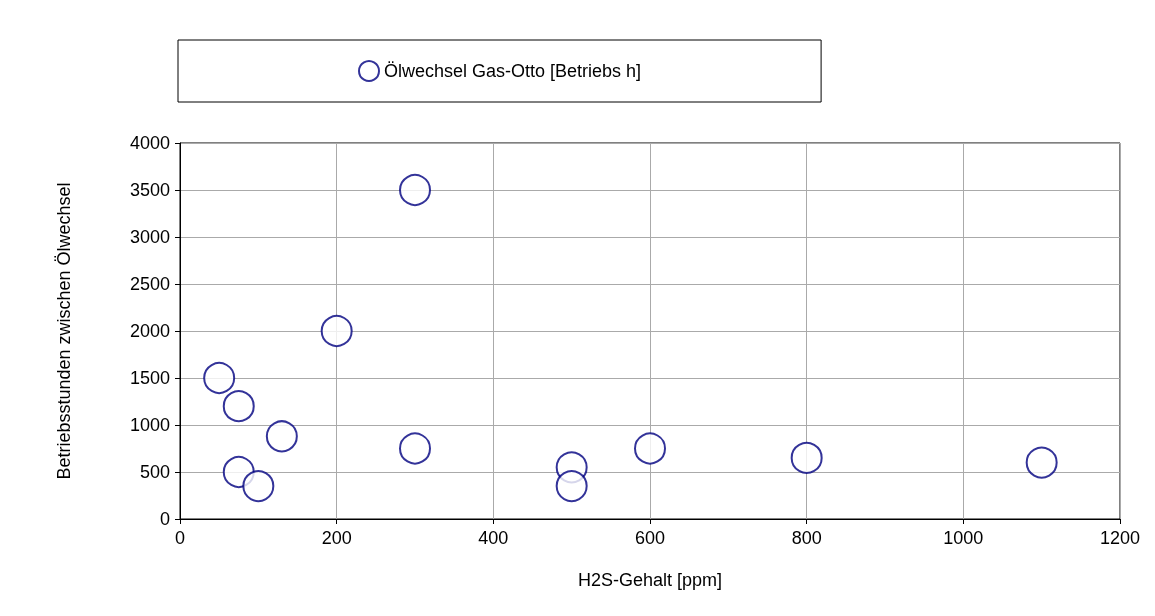  I want to click on y-tick-label: 0, so click(164, 519).